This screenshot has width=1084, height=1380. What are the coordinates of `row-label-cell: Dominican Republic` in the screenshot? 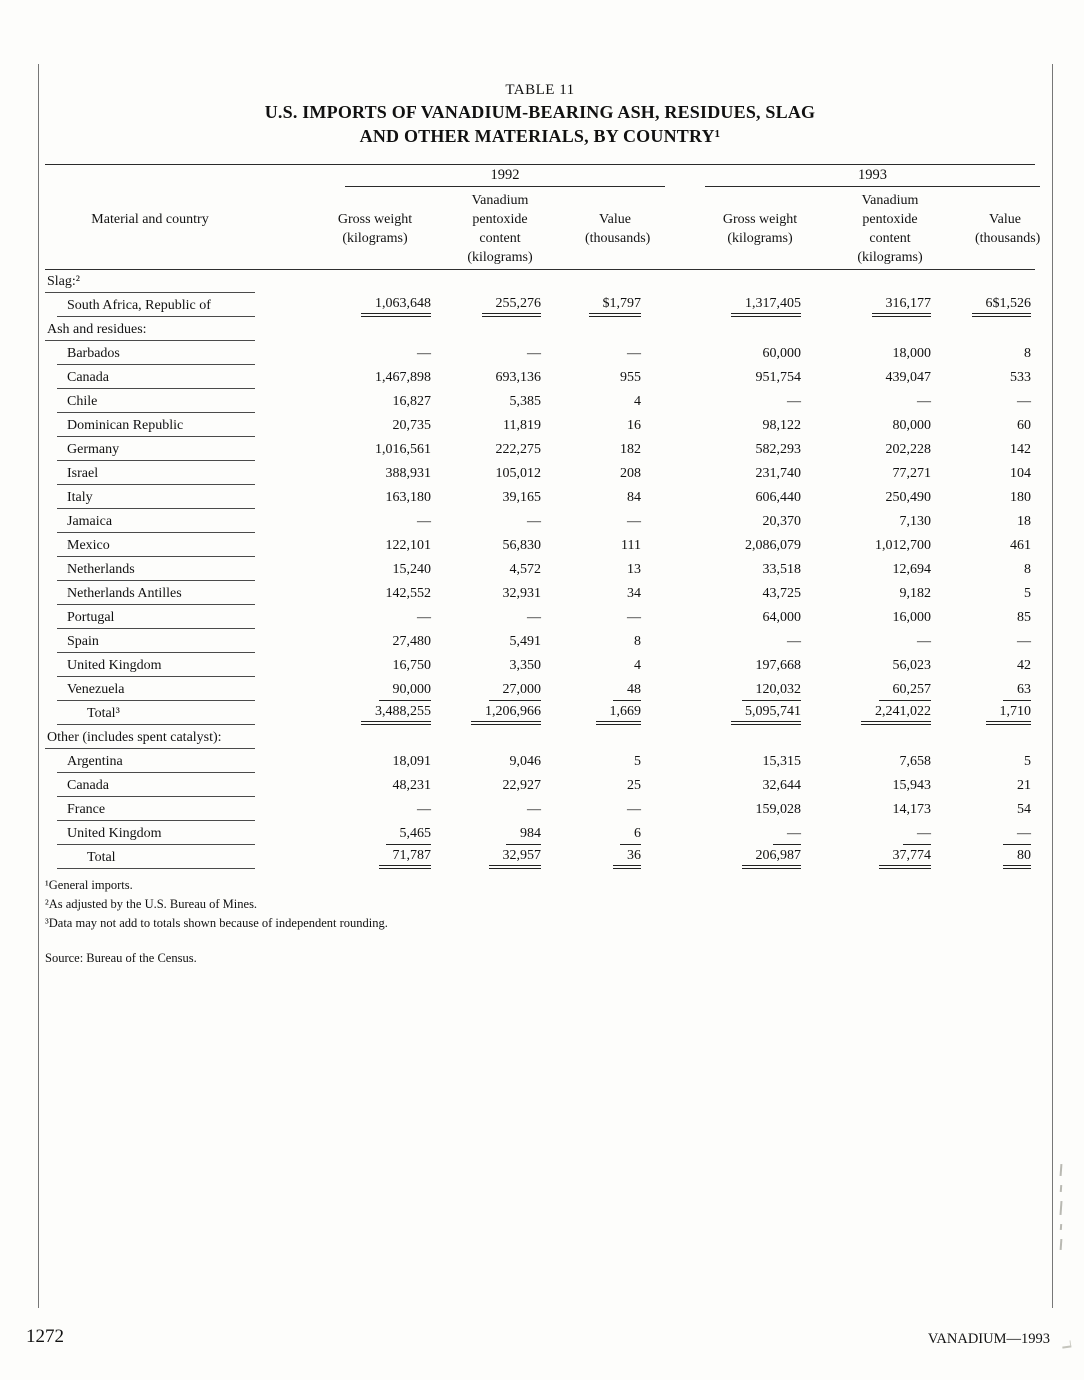 It's located at (150, 426).